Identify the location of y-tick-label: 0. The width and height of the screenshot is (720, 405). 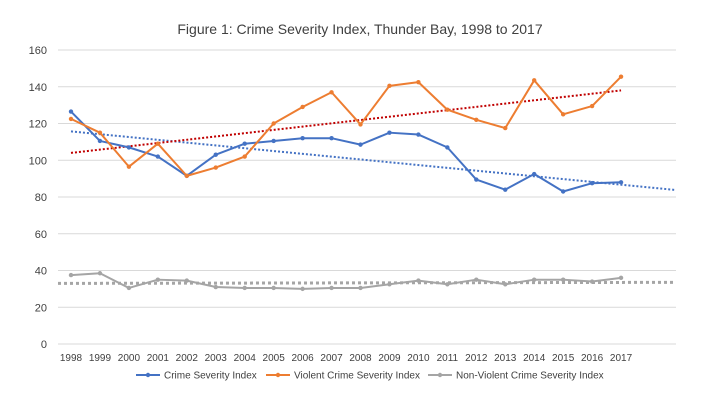
(44, 345).